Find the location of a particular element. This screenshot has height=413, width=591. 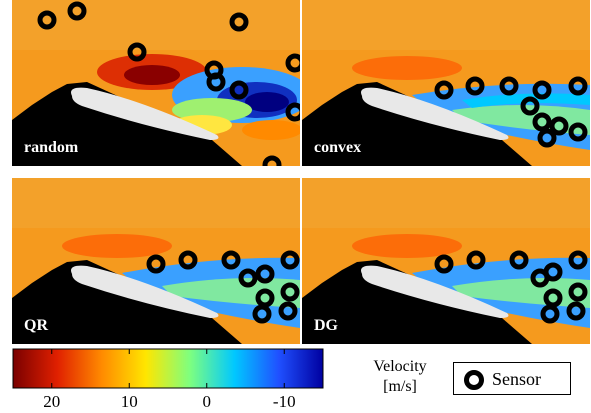

colorbar-tick-label: 0 is located at coordinates (207, 400).